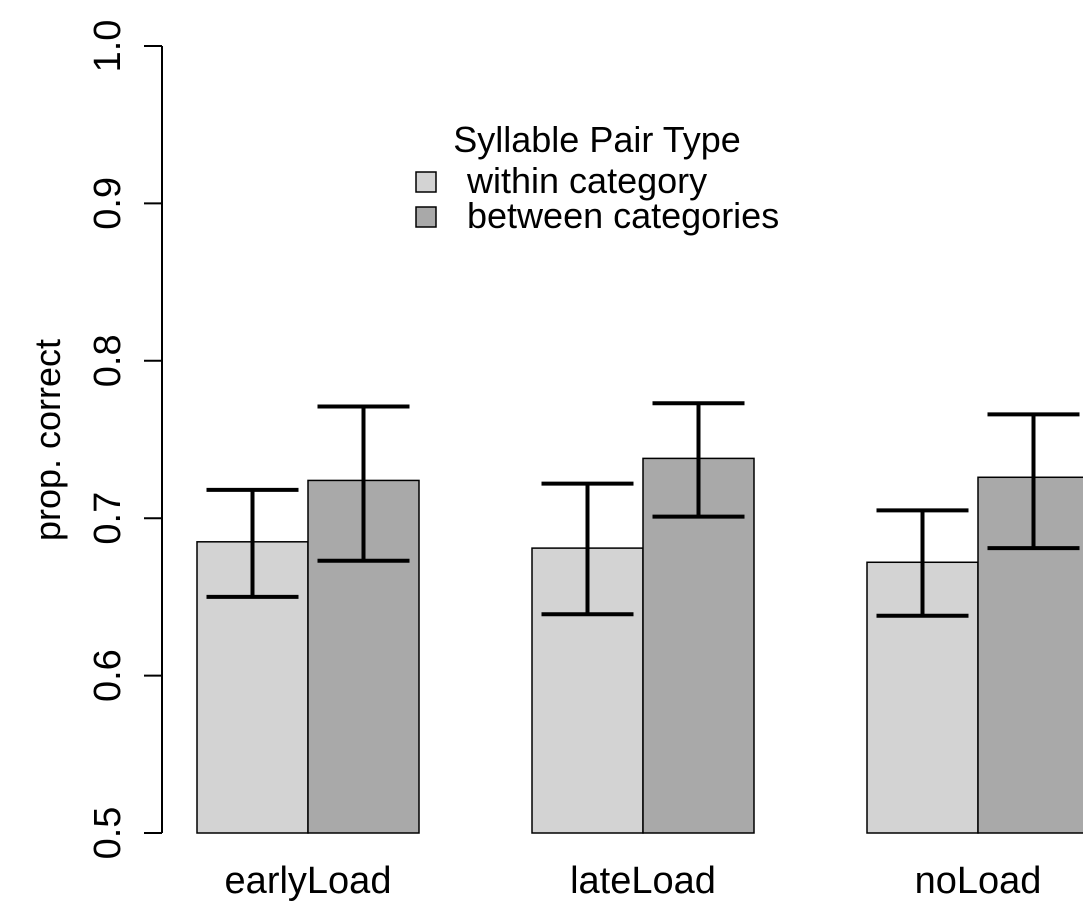  I want to click on y-tick-label: 0.5, so click(108, 833).